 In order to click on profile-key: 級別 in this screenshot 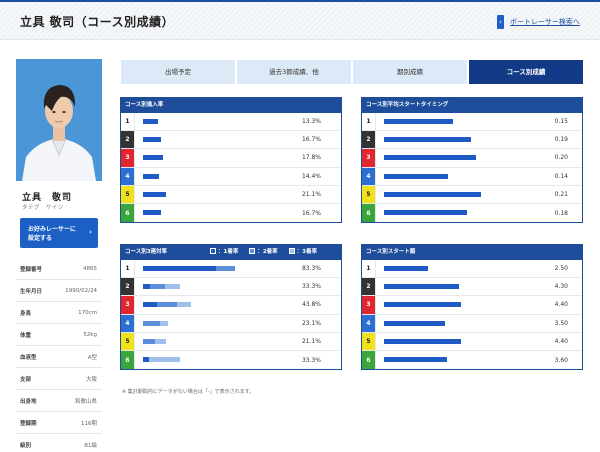, I will do `click(26, 445)`.